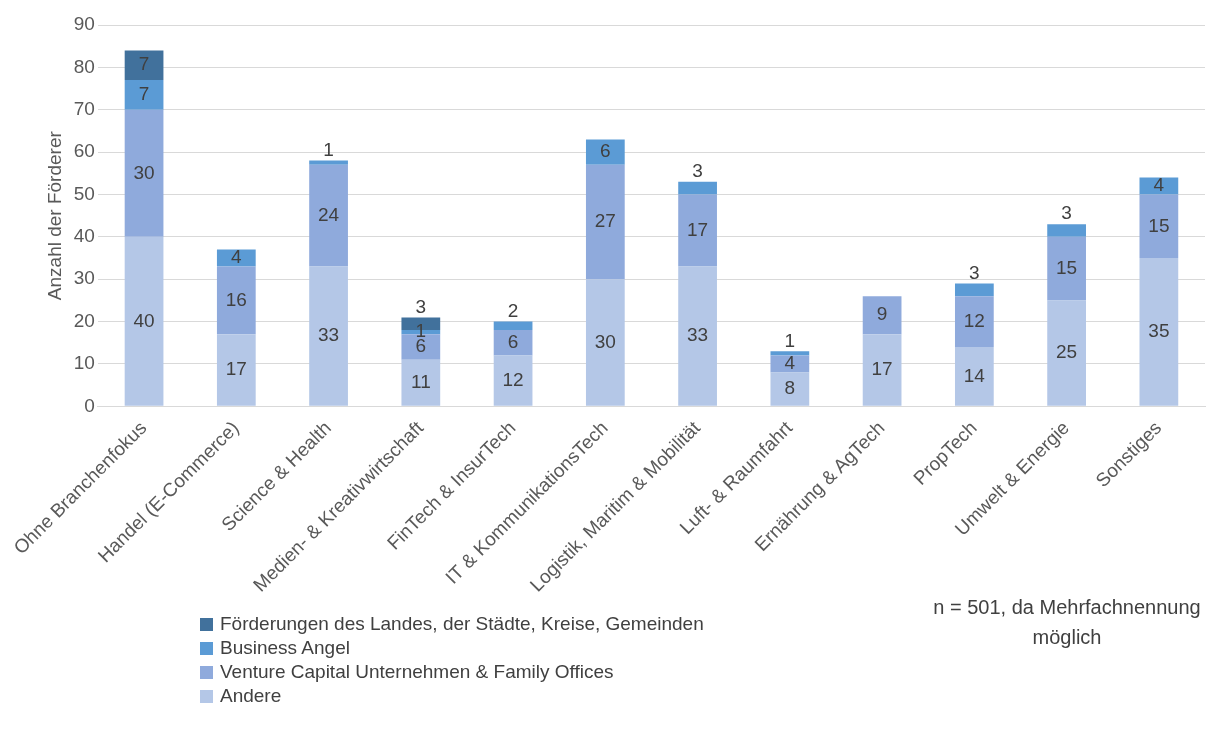  I want to click on y-tick-label: 60, so click(84, 151).